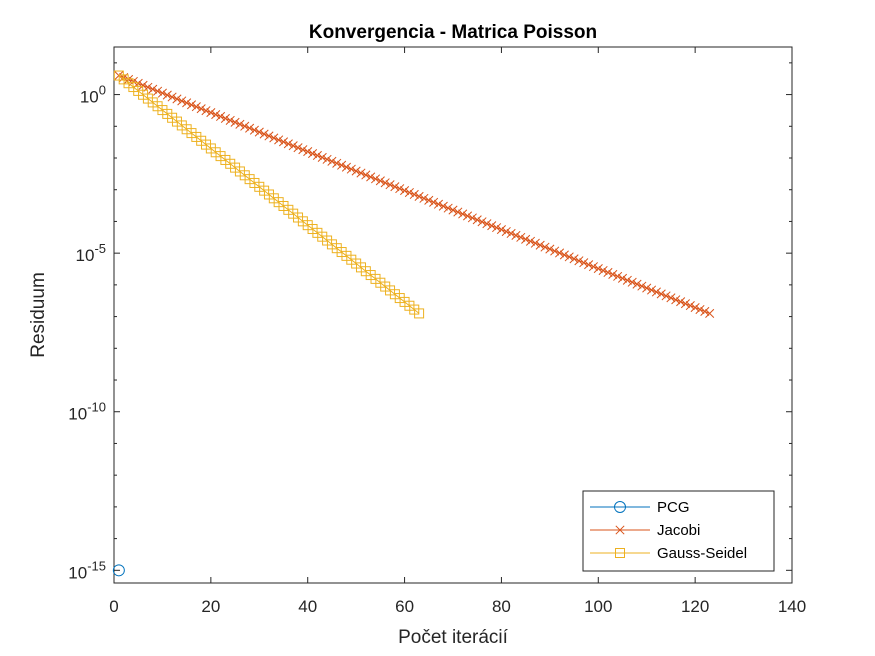  Describe the element at coordinates (598, 606) in the screenshot. I see `x-tick-label: 100` at that location.